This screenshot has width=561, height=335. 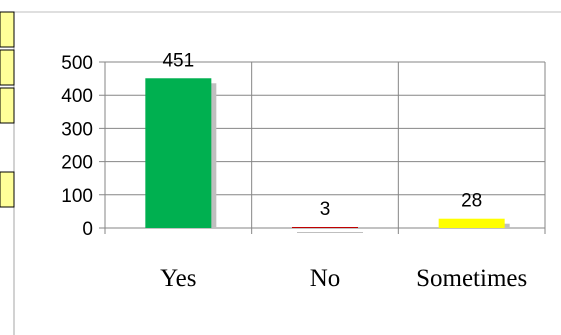 I want to click on category-label: Yes, so click(x=178, y=278).